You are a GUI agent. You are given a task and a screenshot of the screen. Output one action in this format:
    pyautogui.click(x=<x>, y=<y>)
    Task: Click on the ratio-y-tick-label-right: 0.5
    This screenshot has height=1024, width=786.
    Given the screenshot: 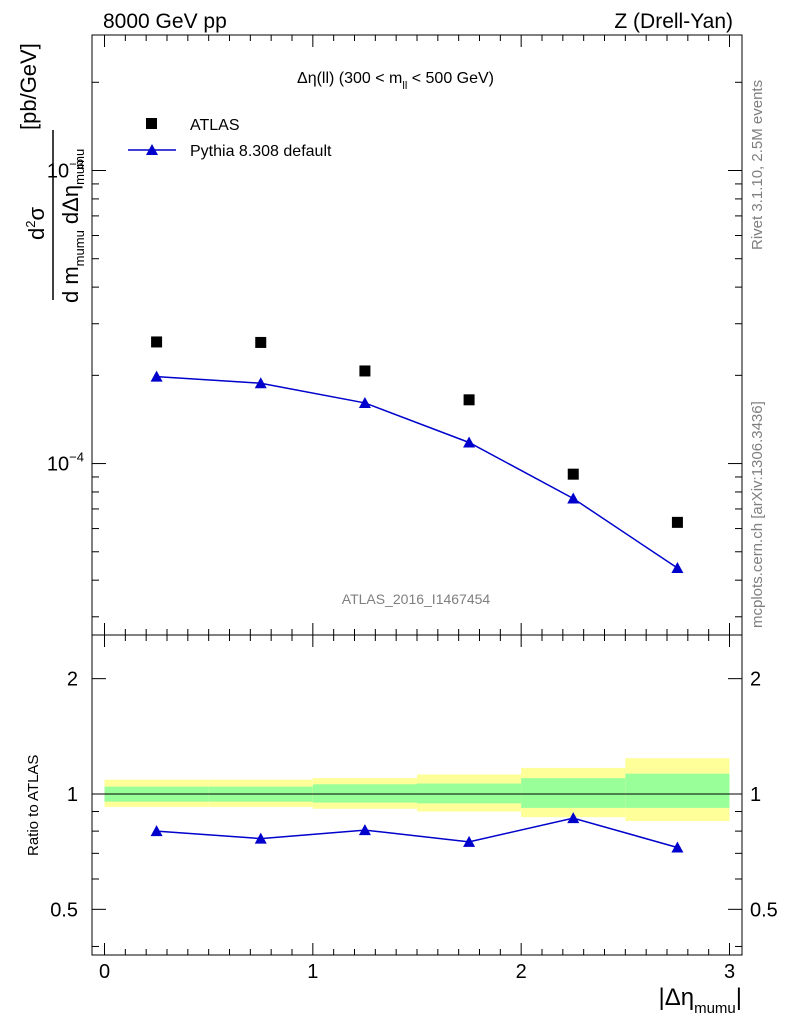 What is the action you would take?
    pyautogui.click(x=764, y=910)
    